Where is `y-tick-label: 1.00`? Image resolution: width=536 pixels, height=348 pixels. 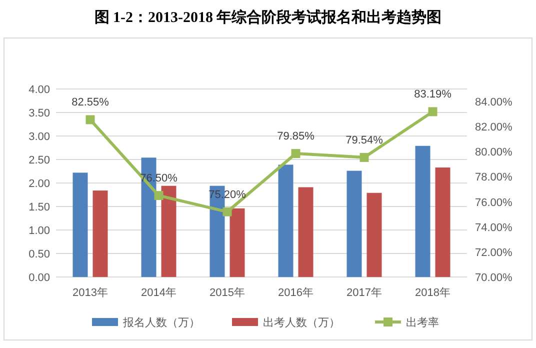 y-tick-label: 1.00 is located at coordinates (39, 231).